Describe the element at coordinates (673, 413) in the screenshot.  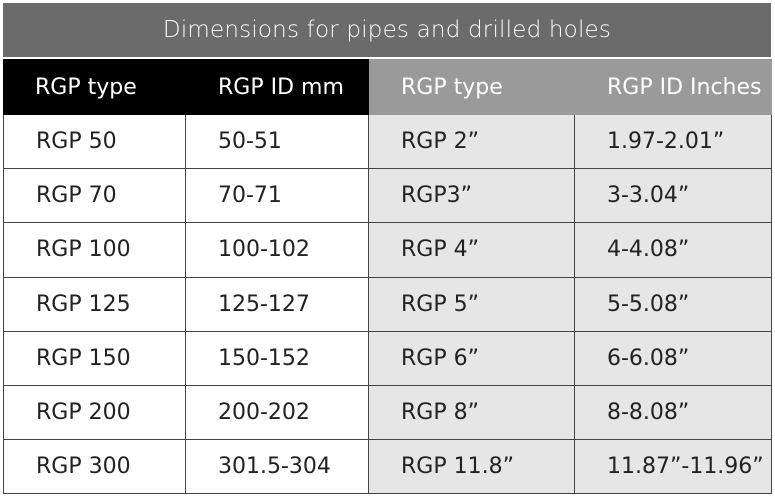
I see `table-cell: 8-8.08”` at that location.